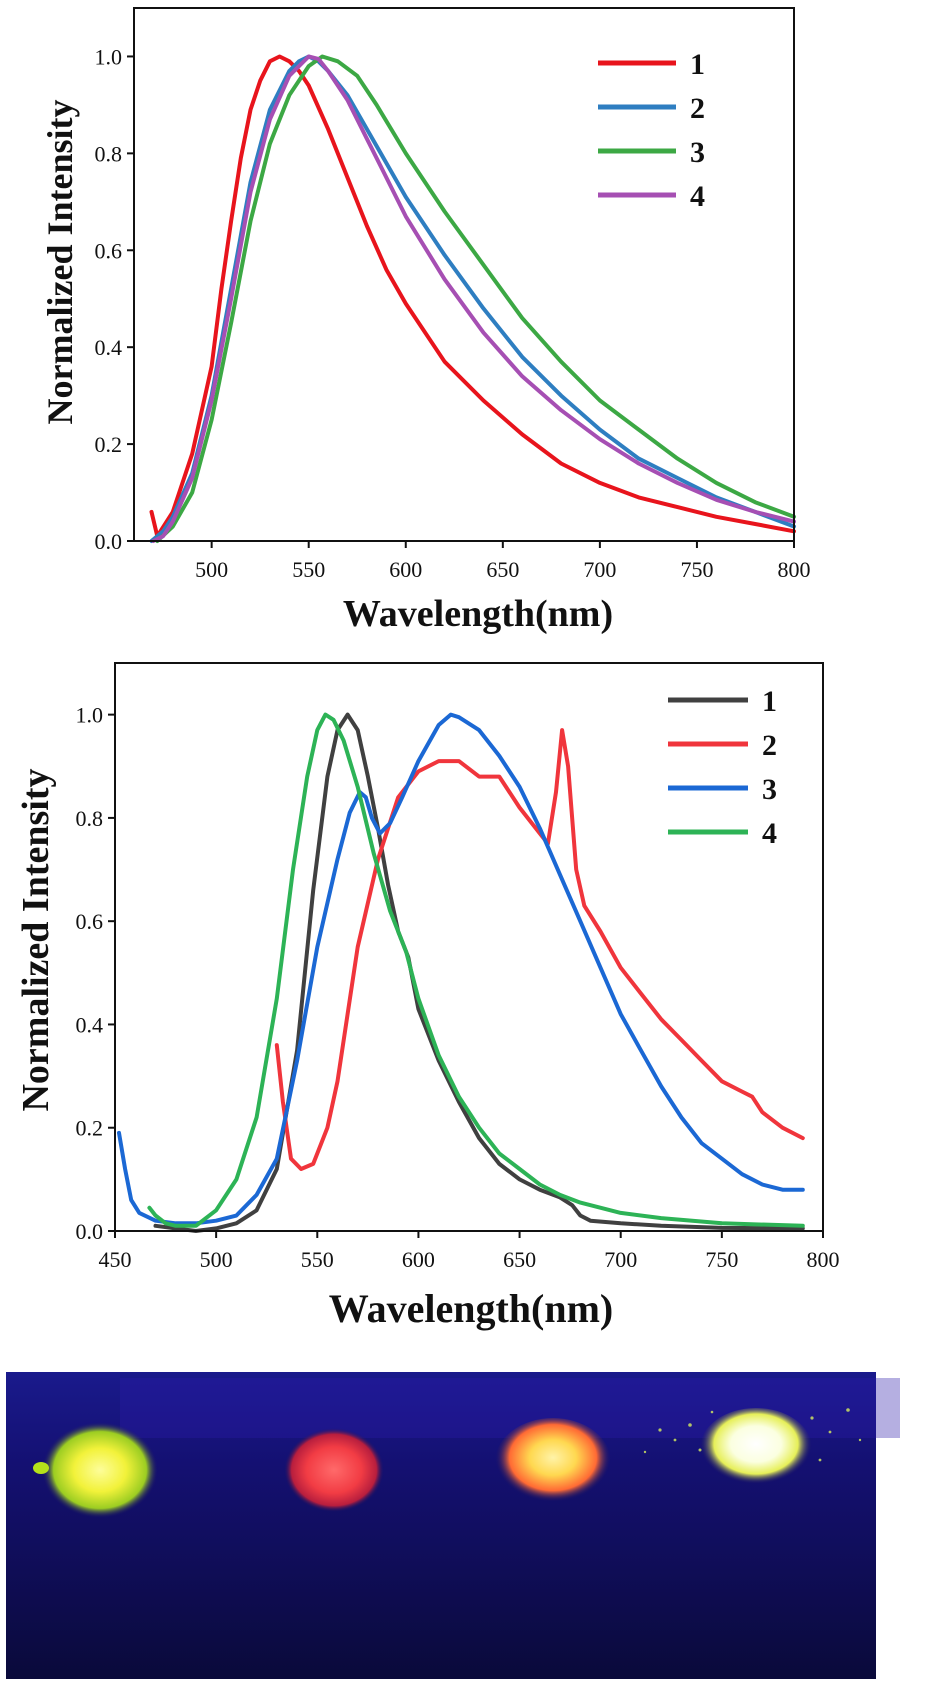 The height and width of the screenshot is (1683, 943). What do you see at coordinates (334, 1470) in the screenshot?
I see `sample-2-glow` at bounding box center [334, 1470].